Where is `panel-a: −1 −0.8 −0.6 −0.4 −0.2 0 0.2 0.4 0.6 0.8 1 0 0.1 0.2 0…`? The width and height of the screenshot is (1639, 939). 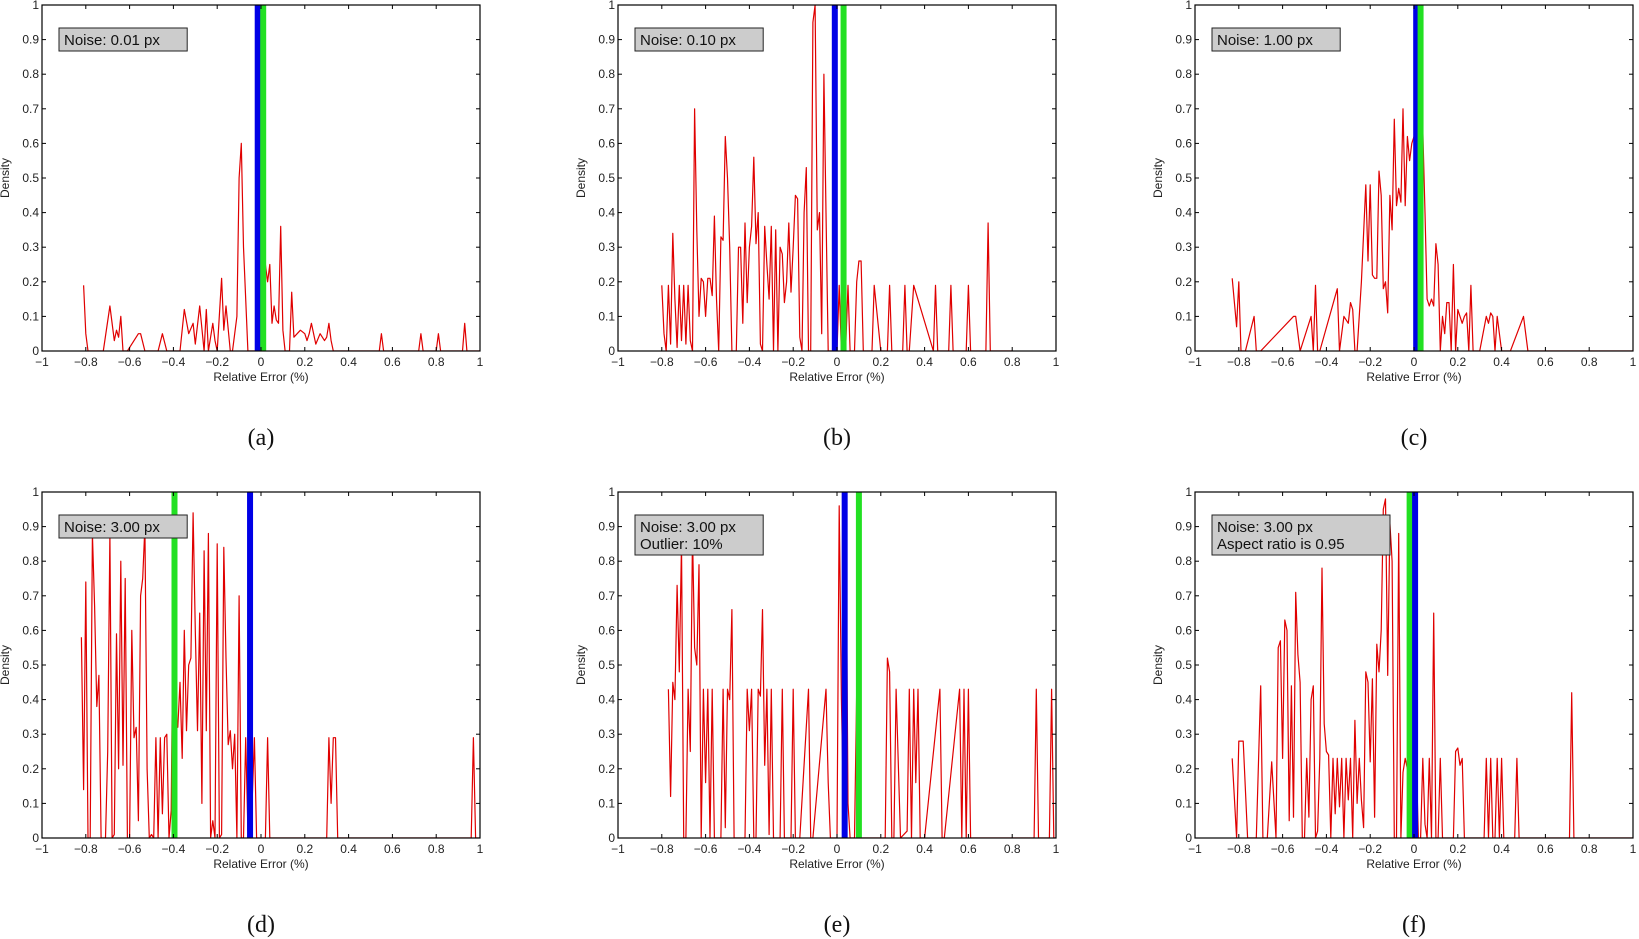 panel-a: −1 −0.8 −0.6 −0.4 −0.2 0 0.2 0.4 0.6 0.8 1 0 0.1 0.2 0… is located at coordinates (242, 225).